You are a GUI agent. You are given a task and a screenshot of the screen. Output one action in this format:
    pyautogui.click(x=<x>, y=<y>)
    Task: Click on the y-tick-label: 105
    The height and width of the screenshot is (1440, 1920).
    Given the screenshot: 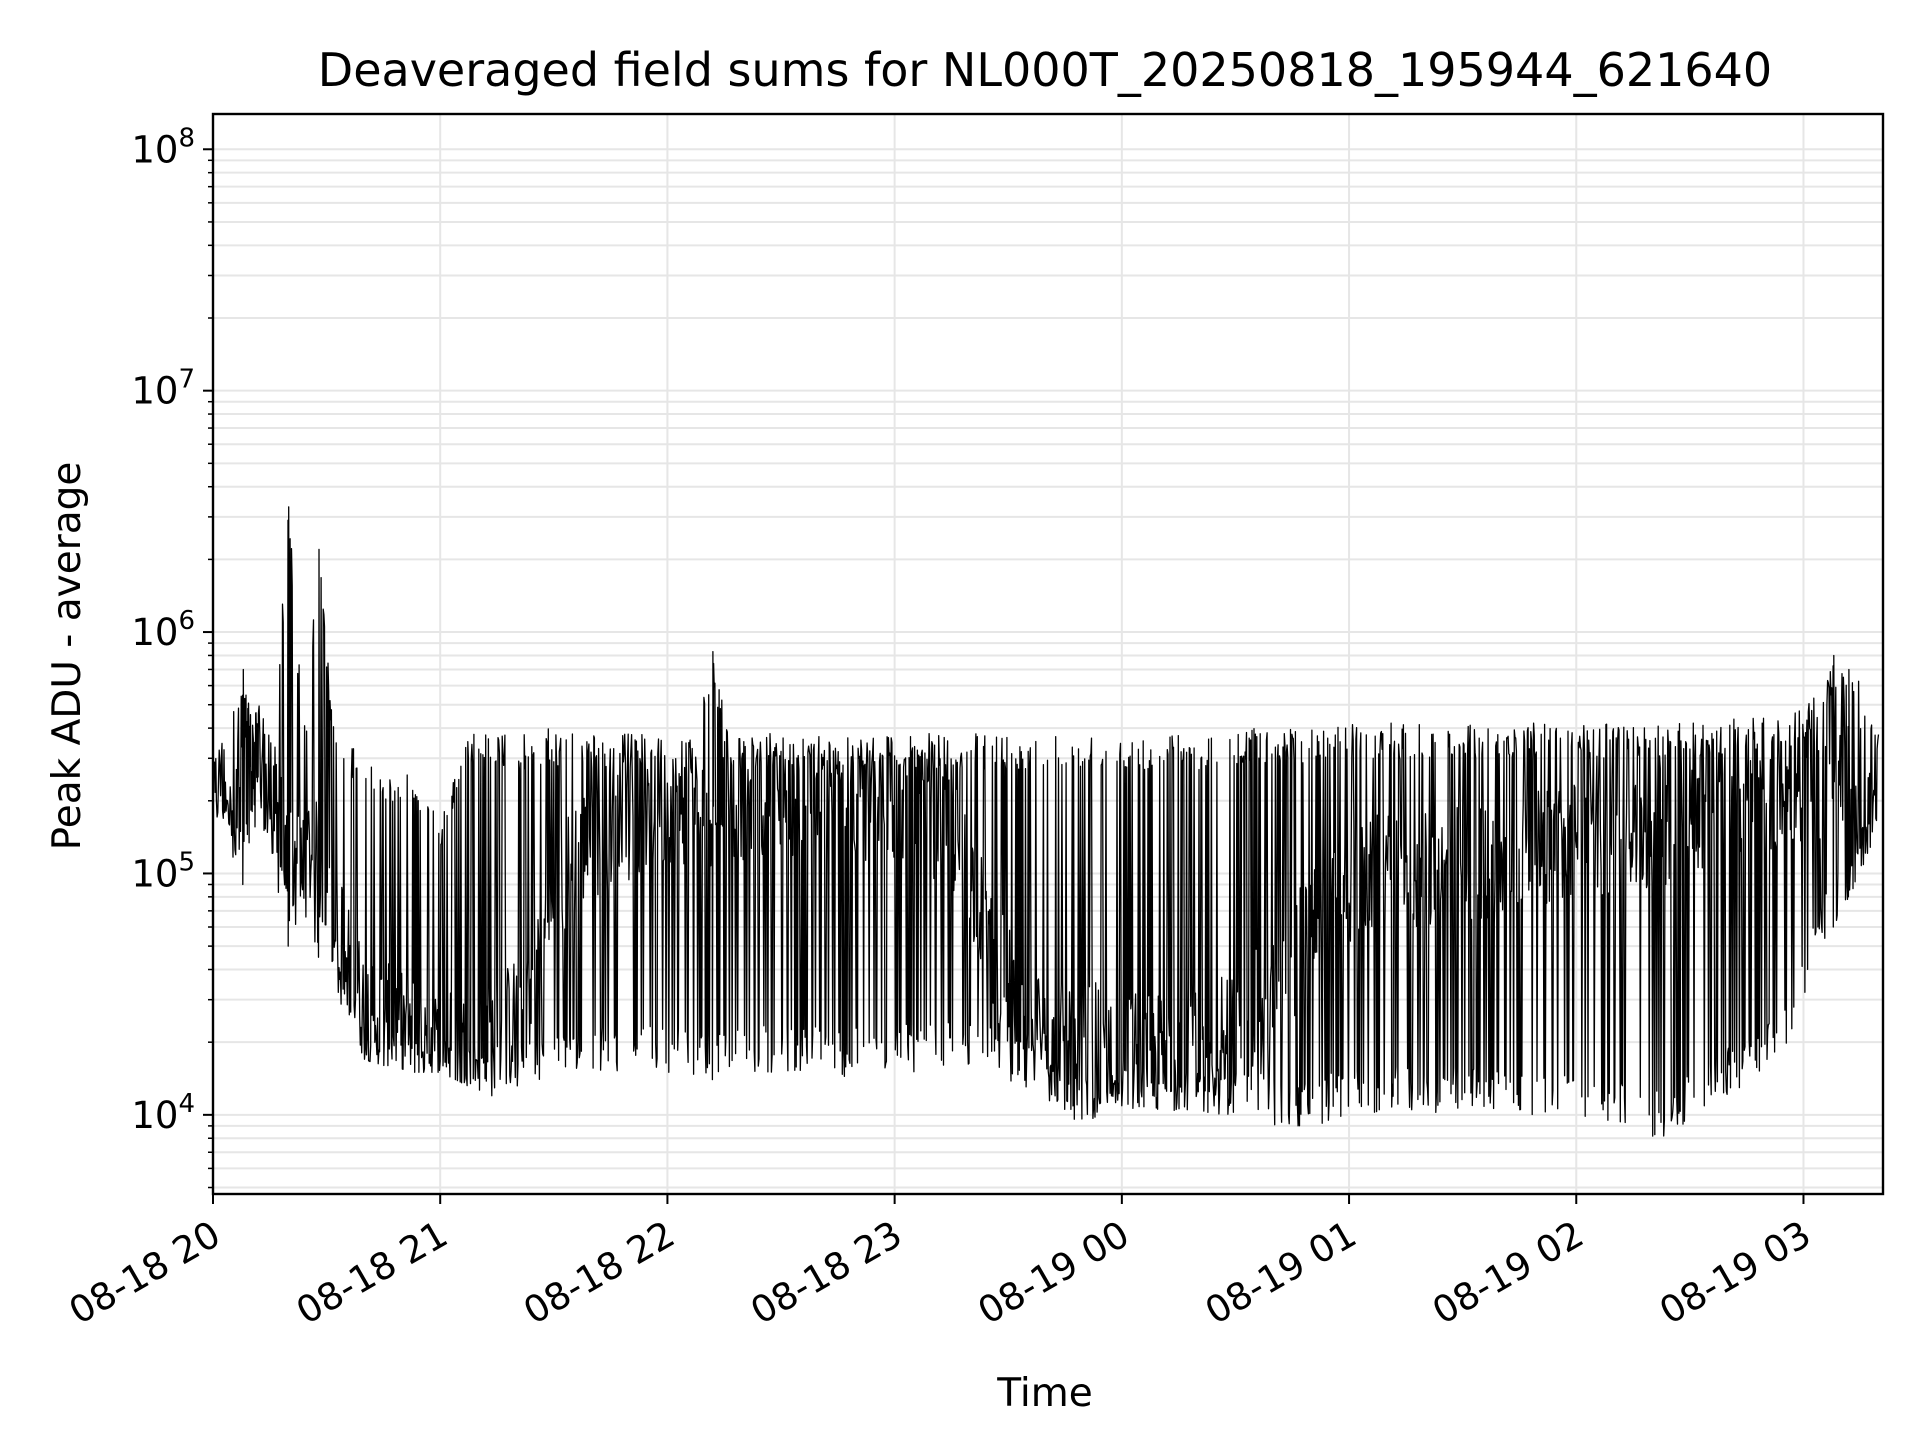 What is the action you would take?
    pyautogui.click(x=163, y=871)
    